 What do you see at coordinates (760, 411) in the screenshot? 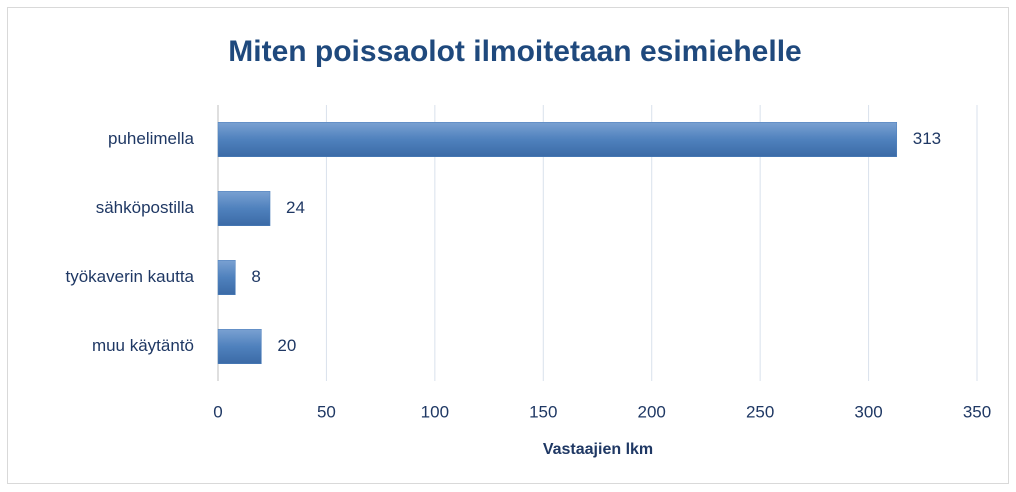
I see `x-tick-label: 250` at bounding box center [760, 411].